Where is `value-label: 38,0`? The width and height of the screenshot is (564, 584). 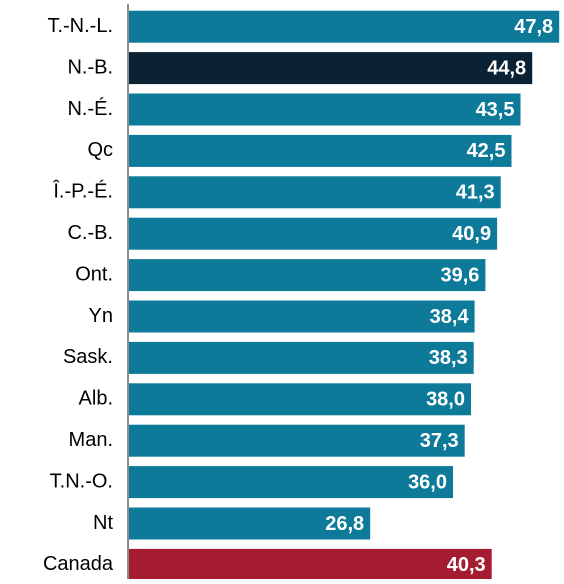
value-label: 38,0 is located at coordinates (445, 400).